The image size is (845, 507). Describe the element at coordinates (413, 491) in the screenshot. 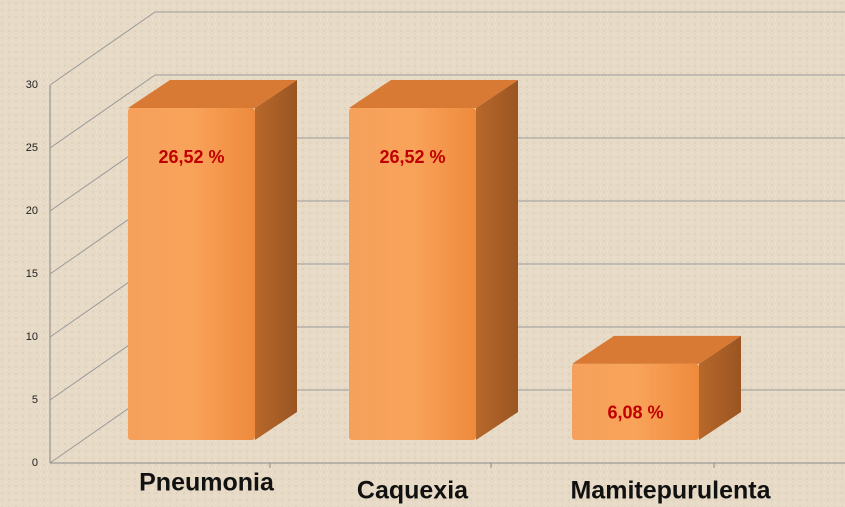

I see `x-tick-label: Caquexia` at that location.